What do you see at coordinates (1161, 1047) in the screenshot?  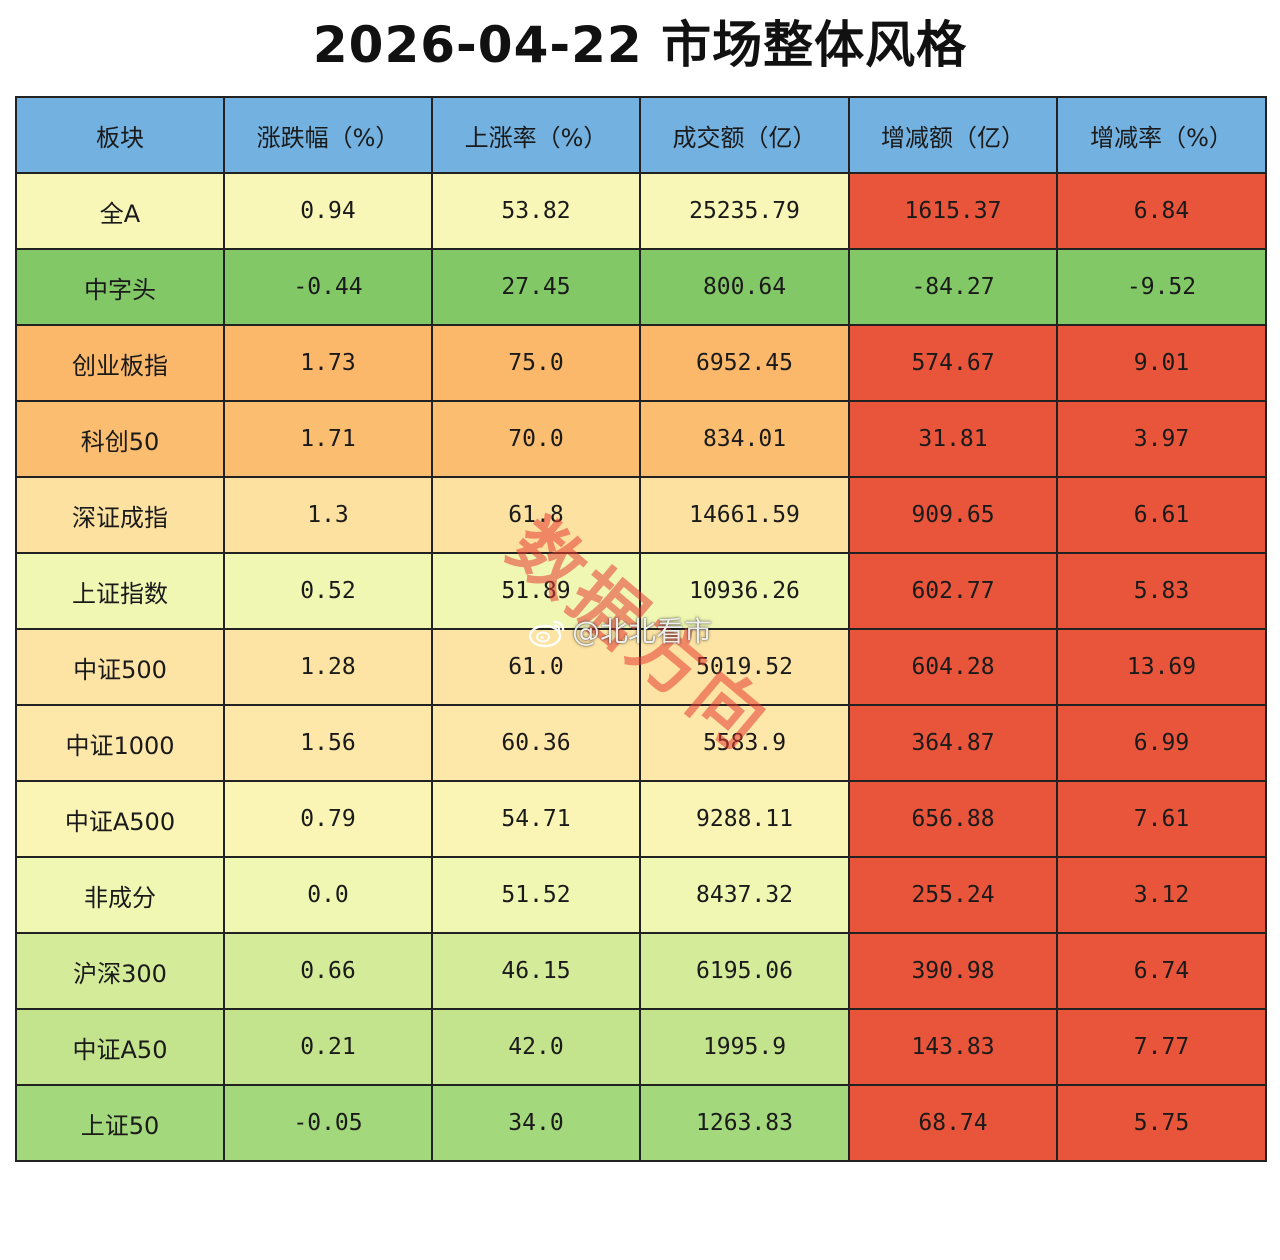 I see `cell-turnover-change-pct: 7.77` at bounding box center [1161, 1047].